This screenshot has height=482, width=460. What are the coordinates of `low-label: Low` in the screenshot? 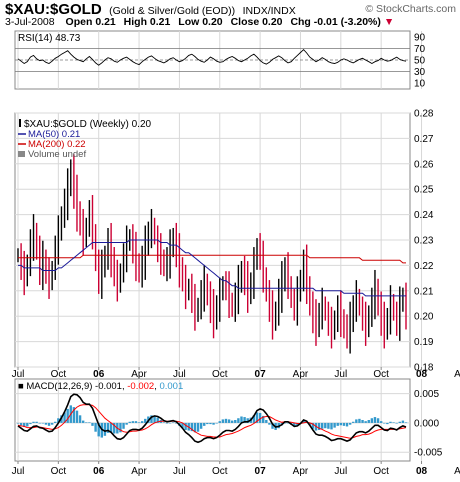 It's located at (189, 22).